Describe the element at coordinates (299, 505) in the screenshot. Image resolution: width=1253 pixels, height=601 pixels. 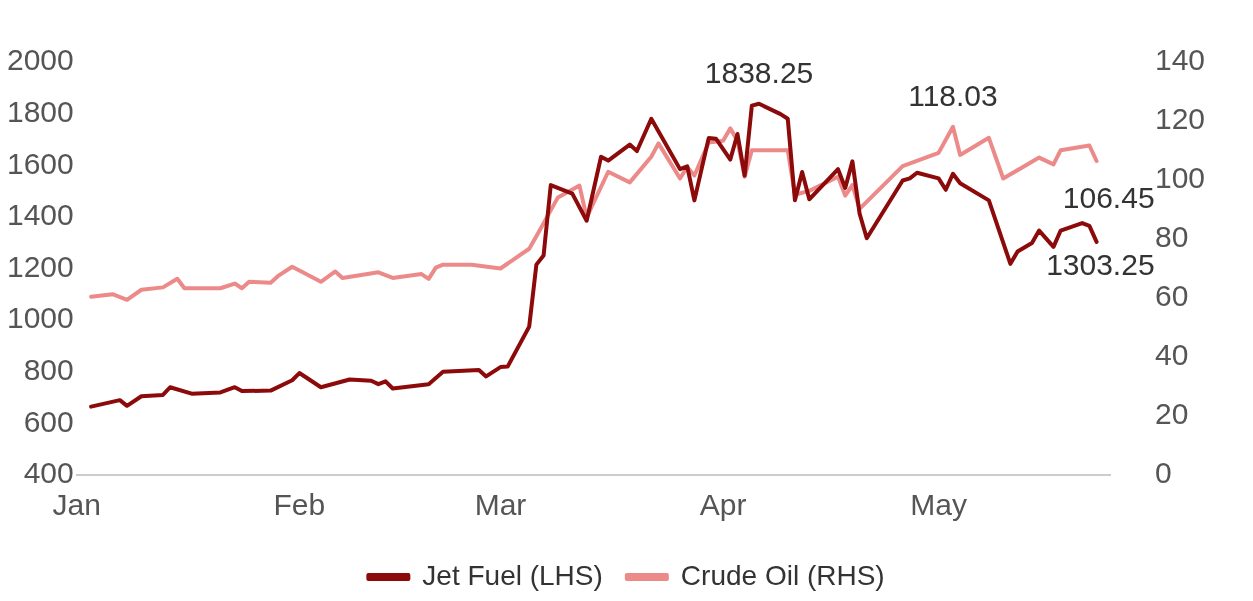
I see `x-tick-label: Feb` at that location.